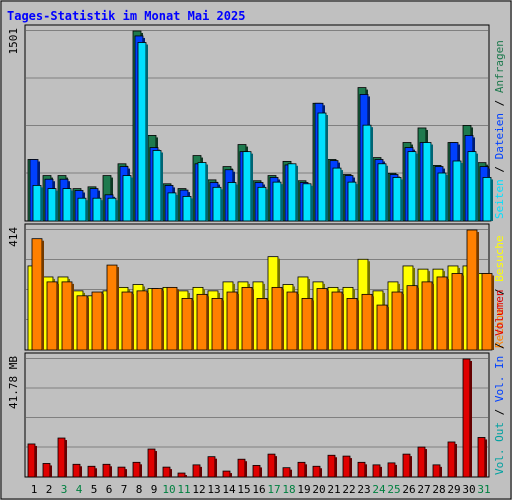  I want to click on y-max-label: 41.78 MB, so click(13, 382).